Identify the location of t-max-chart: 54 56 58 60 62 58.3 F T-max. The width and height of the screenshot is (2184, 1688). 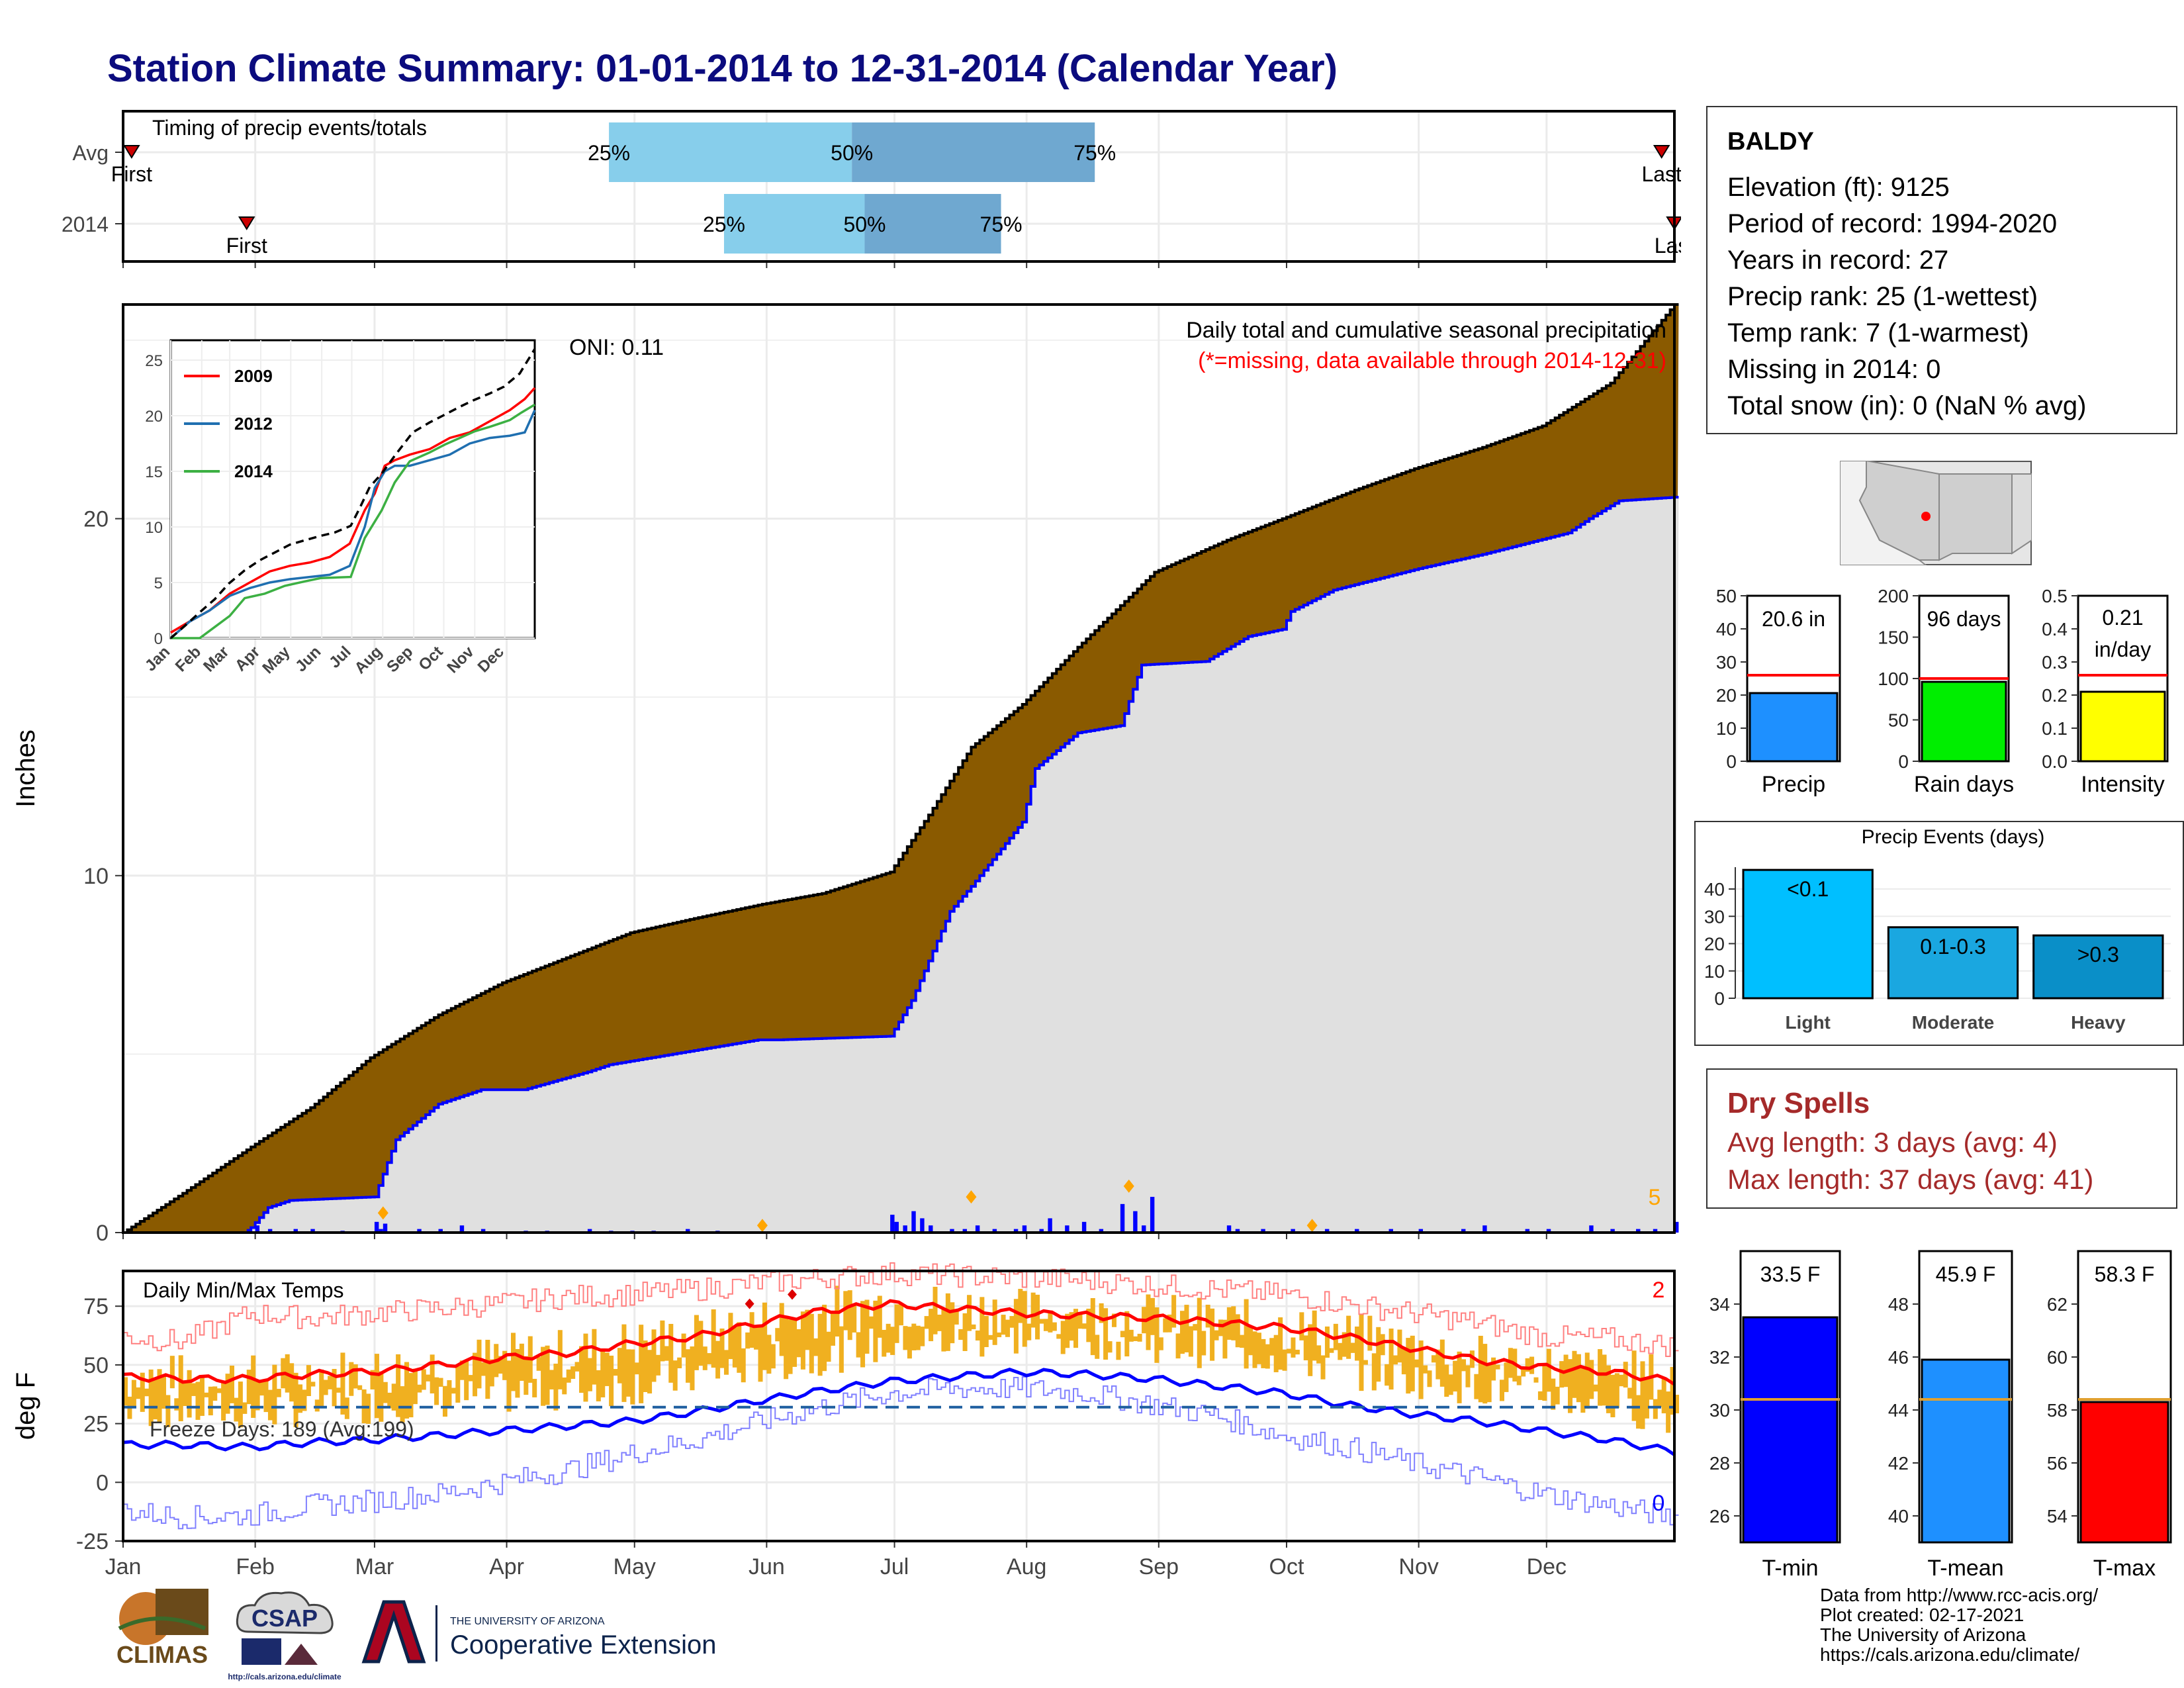
(2109, 1415).